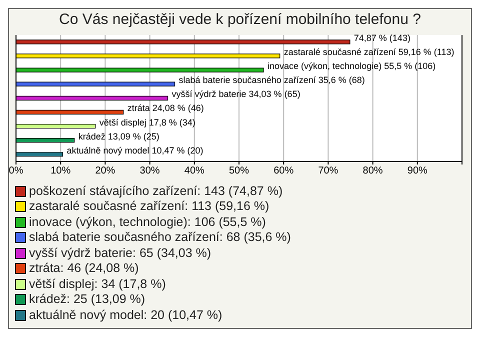  What do you see at coordinates (156, 191) in the screenshot?
I see `legend-label: poškození stávajícího zařízení: 143 (74,87 %)` at bounding box center [156, 191].